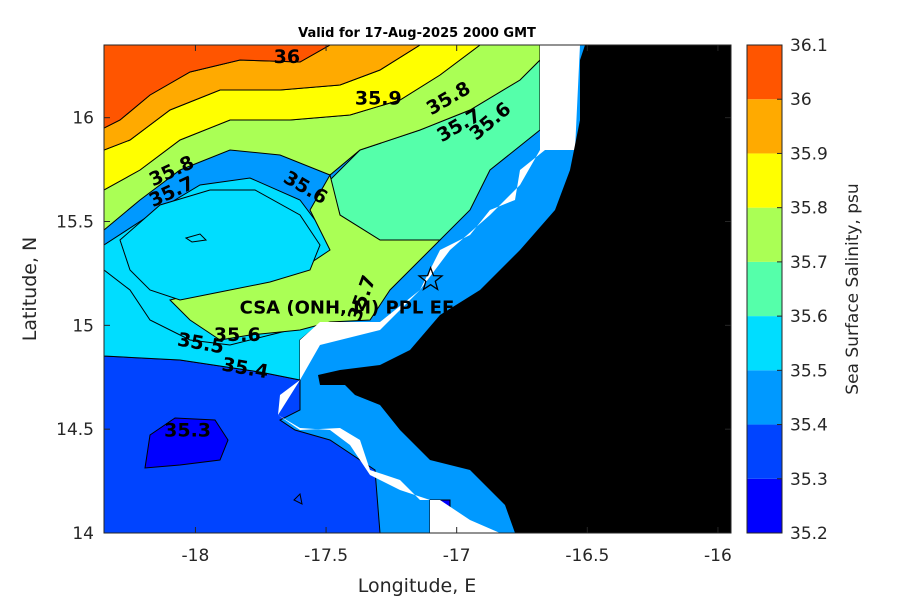  I want to click on station-label: CSA (ONH, M) PPL EE, so click(347, 308).